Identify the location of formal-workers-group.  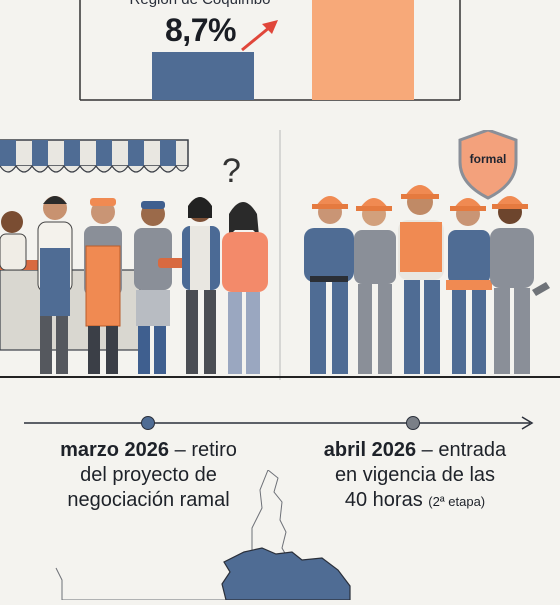
(427, 279).